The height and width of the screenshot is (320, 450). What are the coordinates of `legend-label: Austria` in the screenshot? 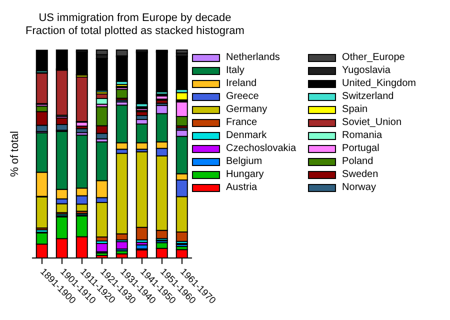 It's located at (242, 187).